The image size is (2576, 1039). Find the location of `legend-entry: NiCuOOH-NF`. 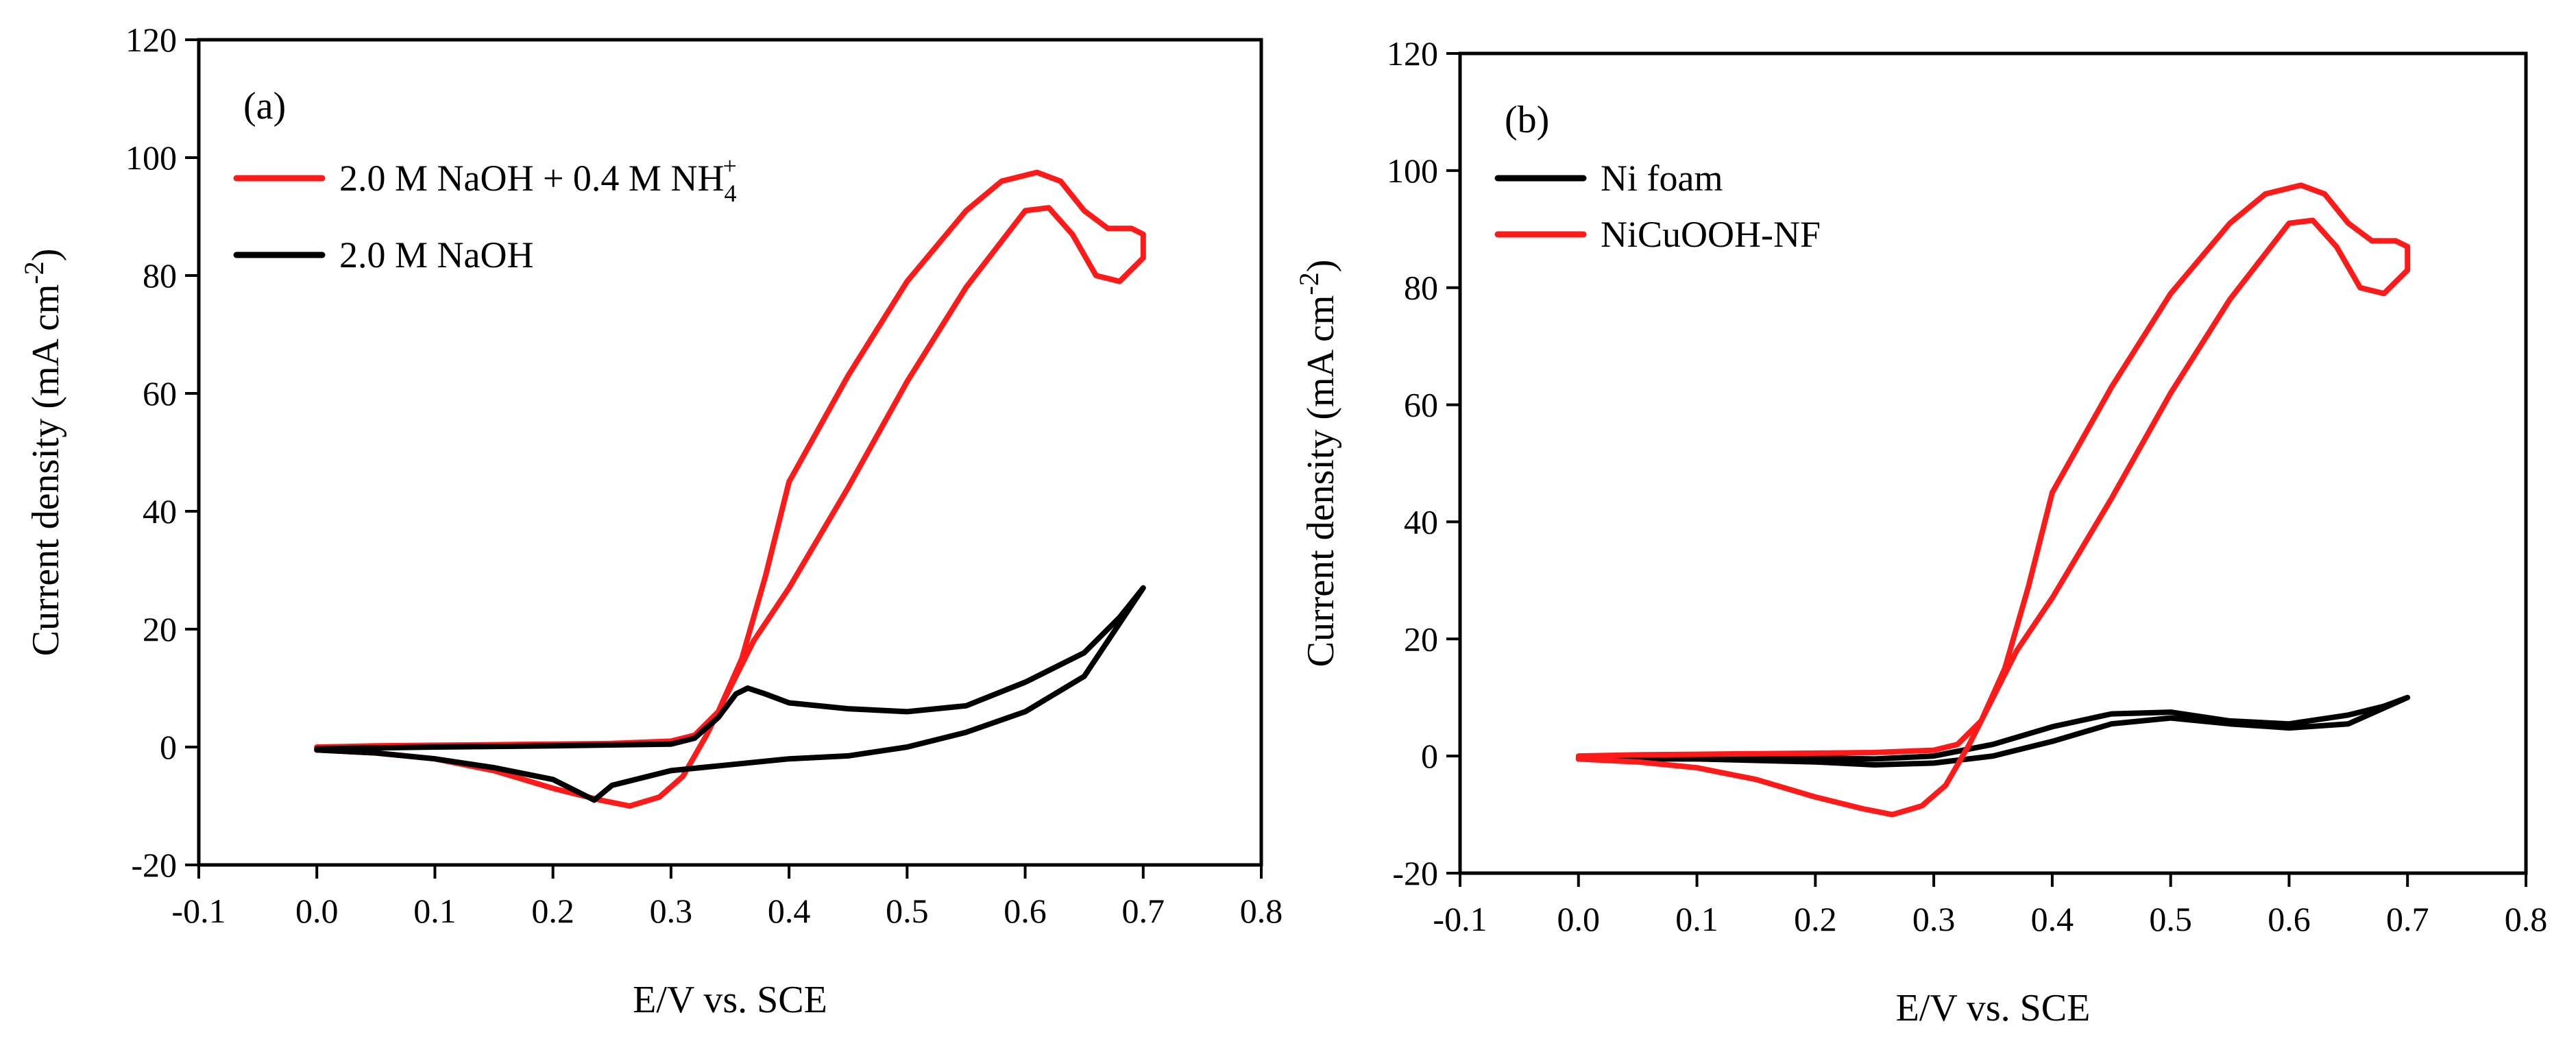

legend-entry: NiCuOOH-NF is located at coordinates (1711, 235).